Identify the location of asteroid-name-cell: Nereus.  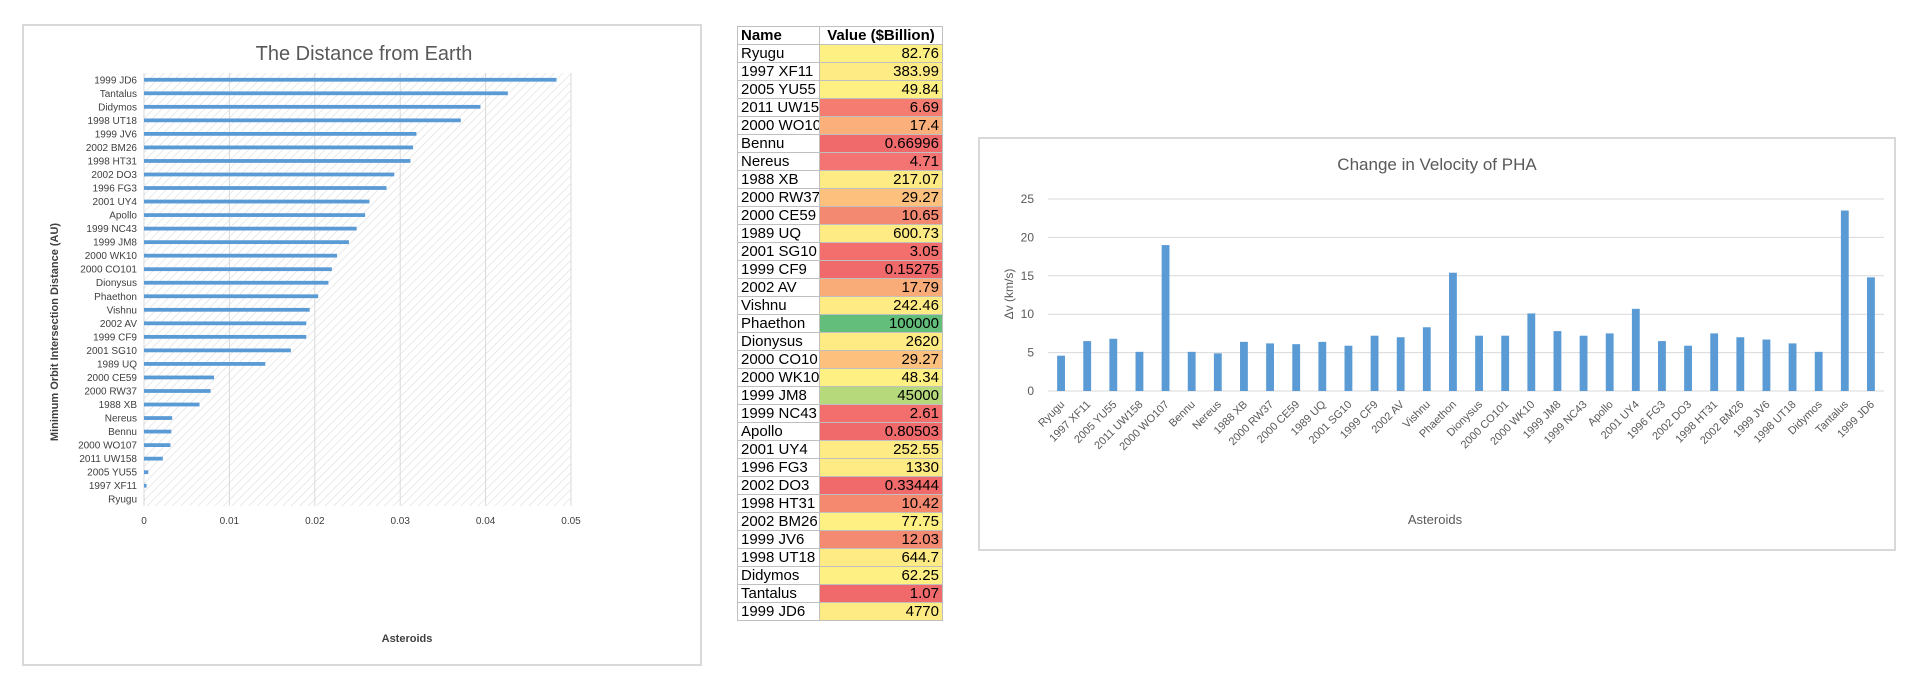
(778, 161).